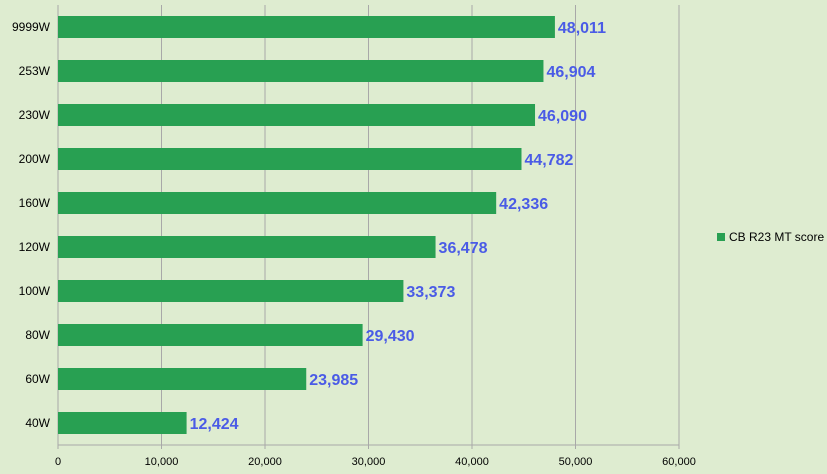  I want to click on value-label: 33,373, so click(430, 292).